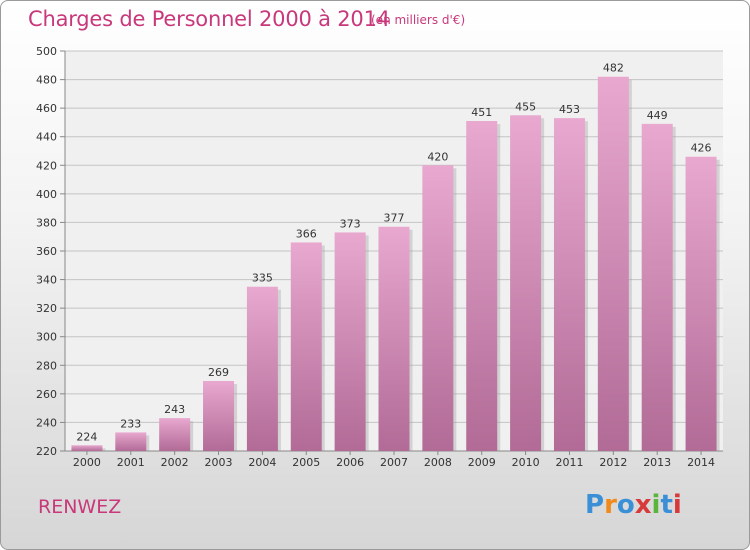 The height and width of the screenshot is (550, 750). Describe the element at coordinates (46, 308) in the screenshot. I see `y-tick-label: 320` at that location.